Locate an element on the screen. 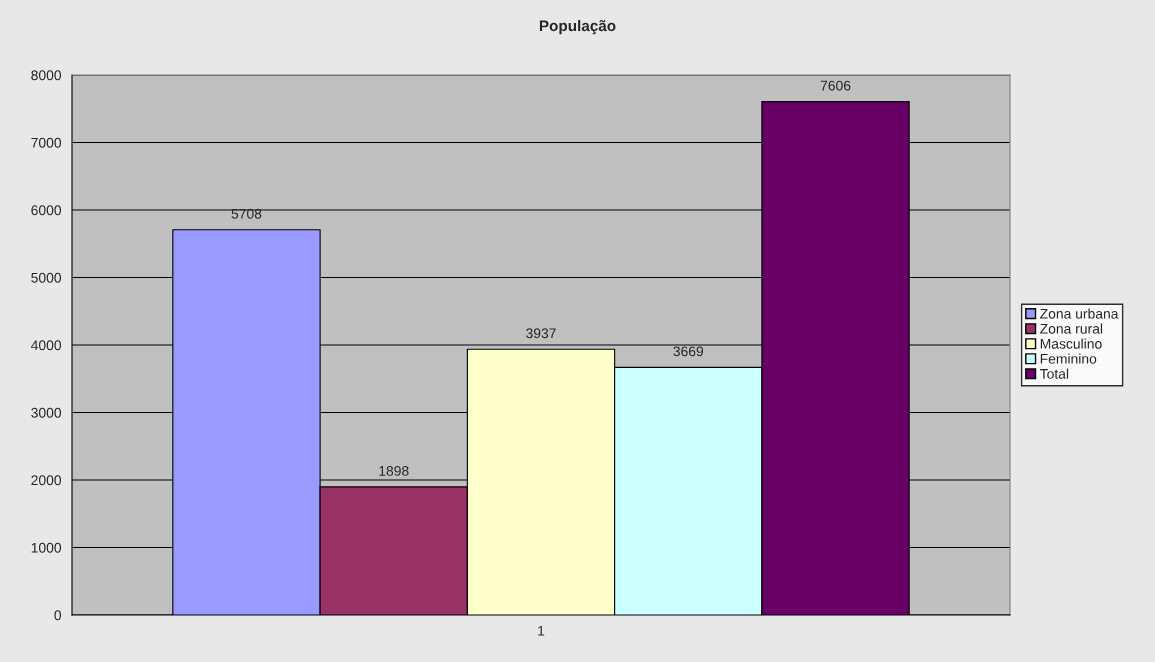 The image size is (1155, 662). y-tick-label: 6000 is located at coordinates (46, 210).